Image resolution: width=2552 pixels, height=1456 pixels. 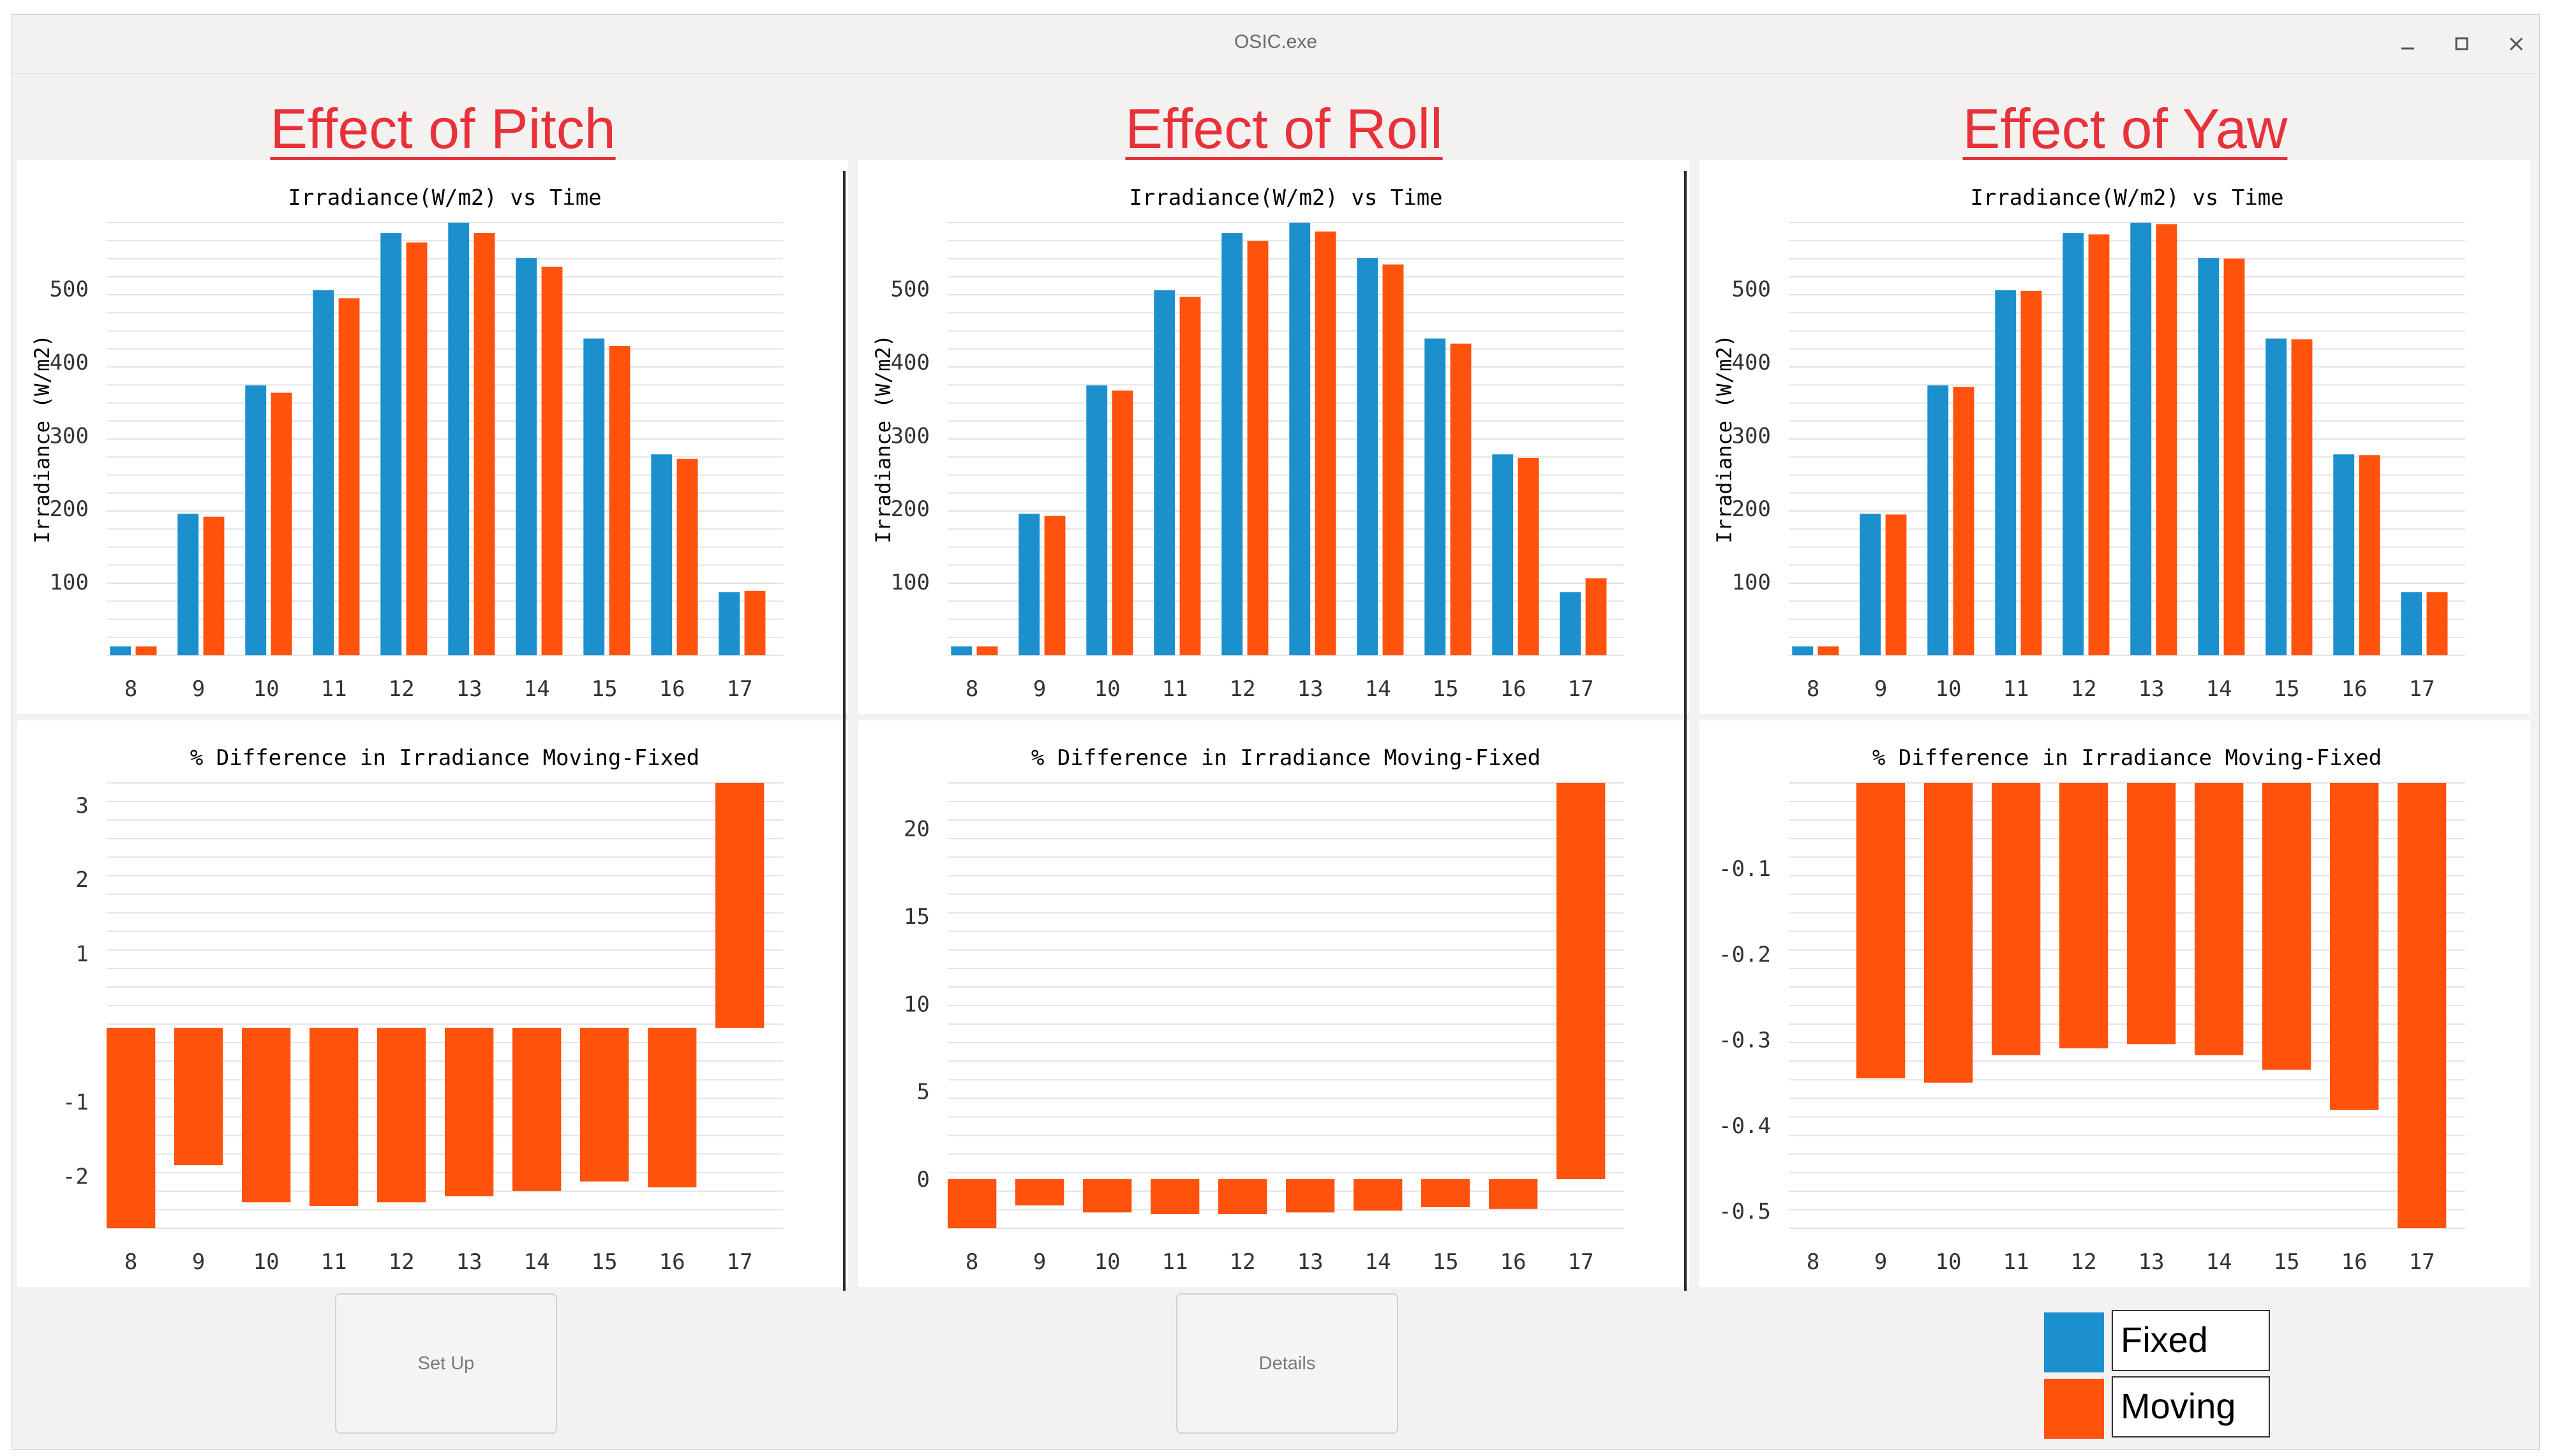 What do you see at coordinates (446, 1363) in the screenshot?
I see `setup-button: Set Up` at bounding box center [446, 1363].